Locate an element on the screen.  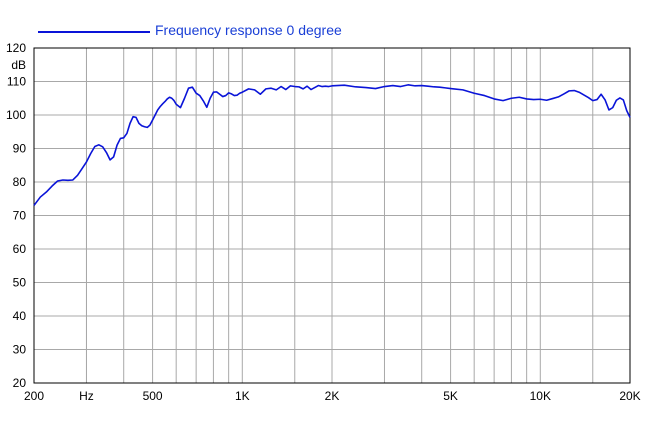
y-tick-label-80: 80 is located at coordinates (20, 182).